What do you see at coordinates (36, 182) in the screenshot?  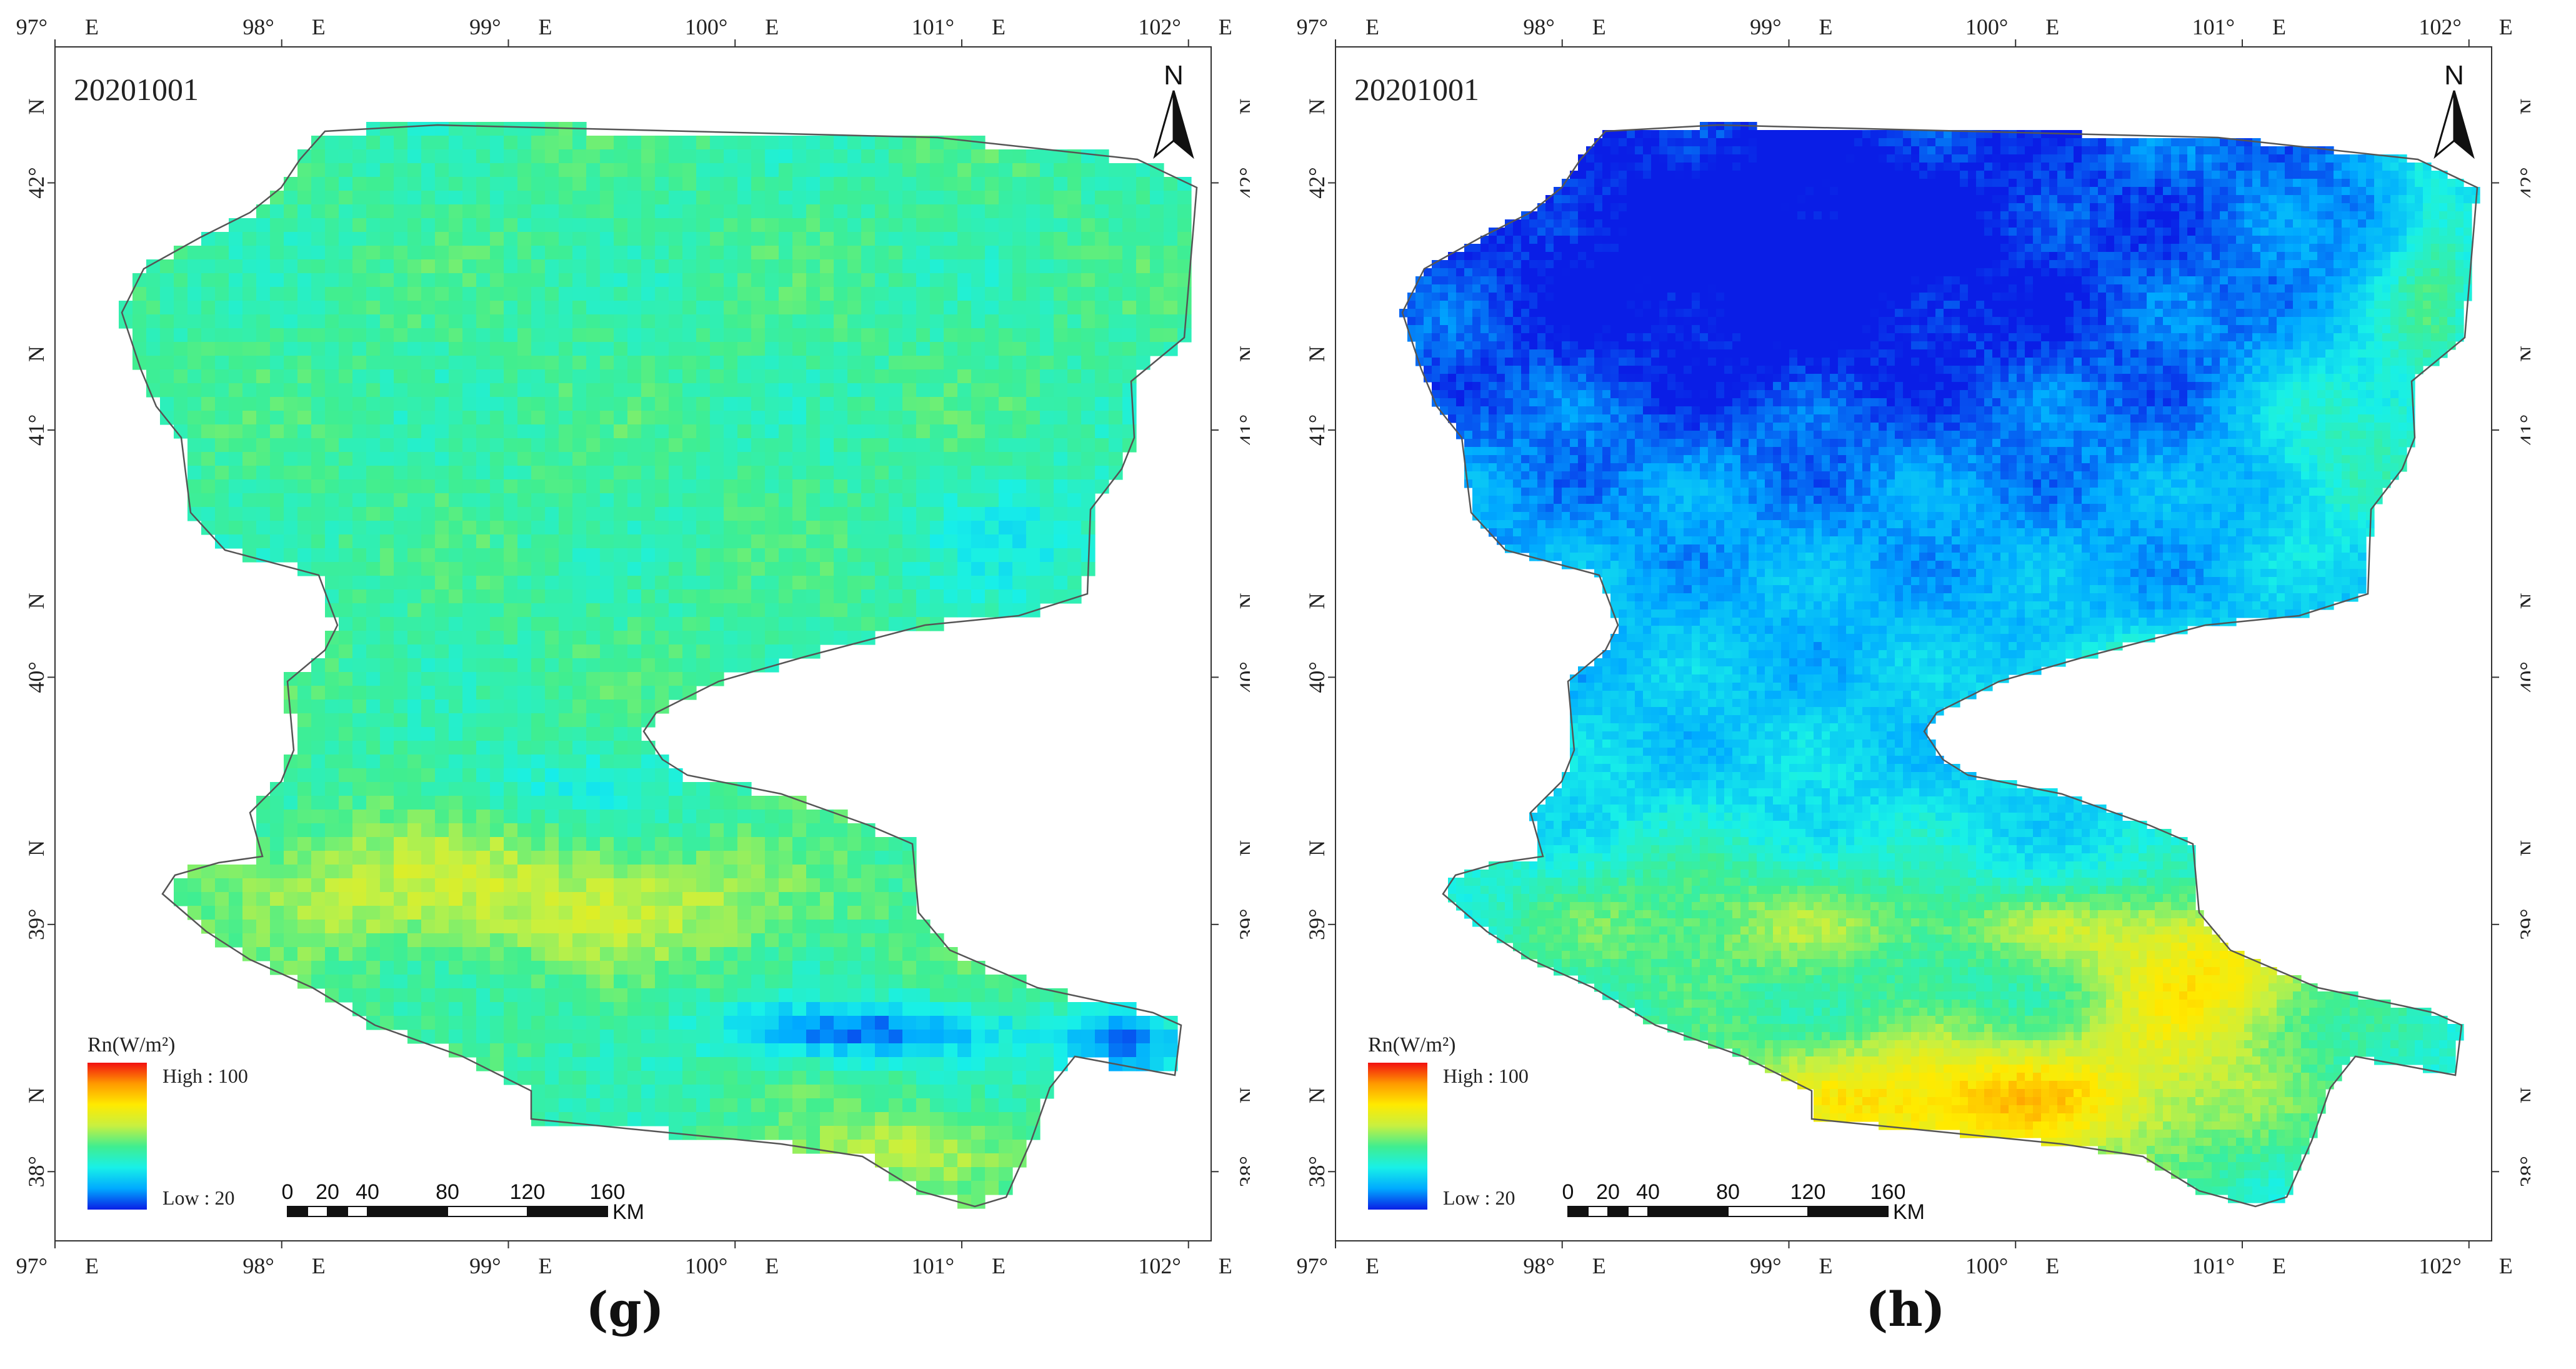 I see `lat-tick-label: 42°` at bounding box center [36, 182].